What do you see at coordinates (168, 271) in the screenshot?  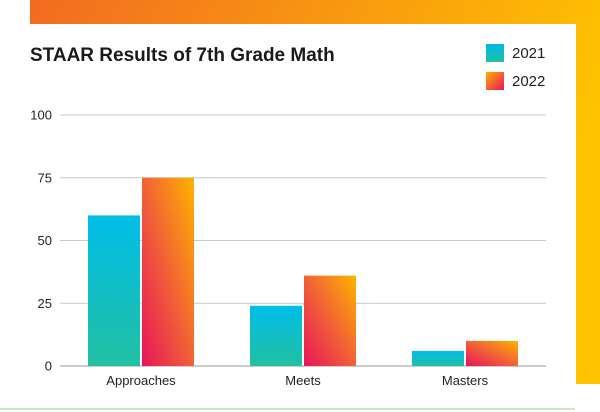 I see `bar-approaches-2022` at bounding box center [168, 271].